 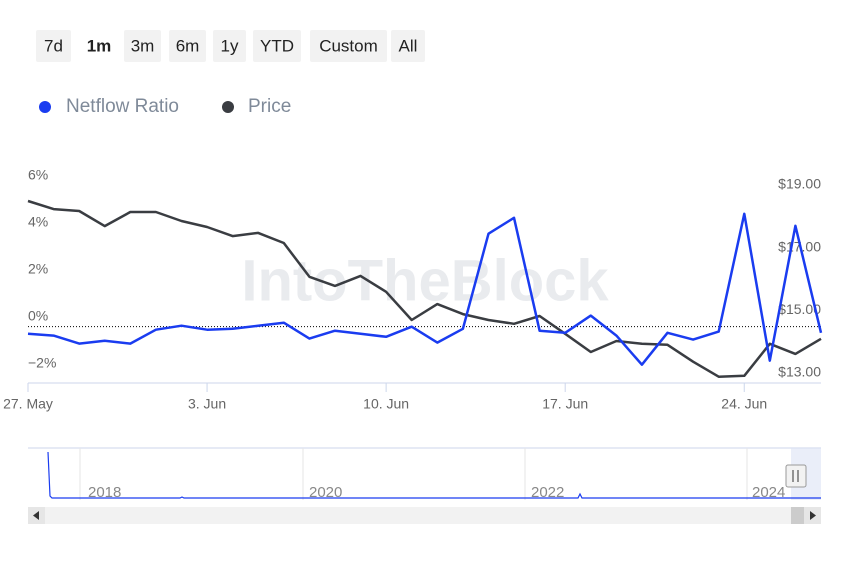 What do you see at coordinates (799, 184) in the screenshot?
I see `y2-tick-label: $19.00` at bounding box center [799, 184].